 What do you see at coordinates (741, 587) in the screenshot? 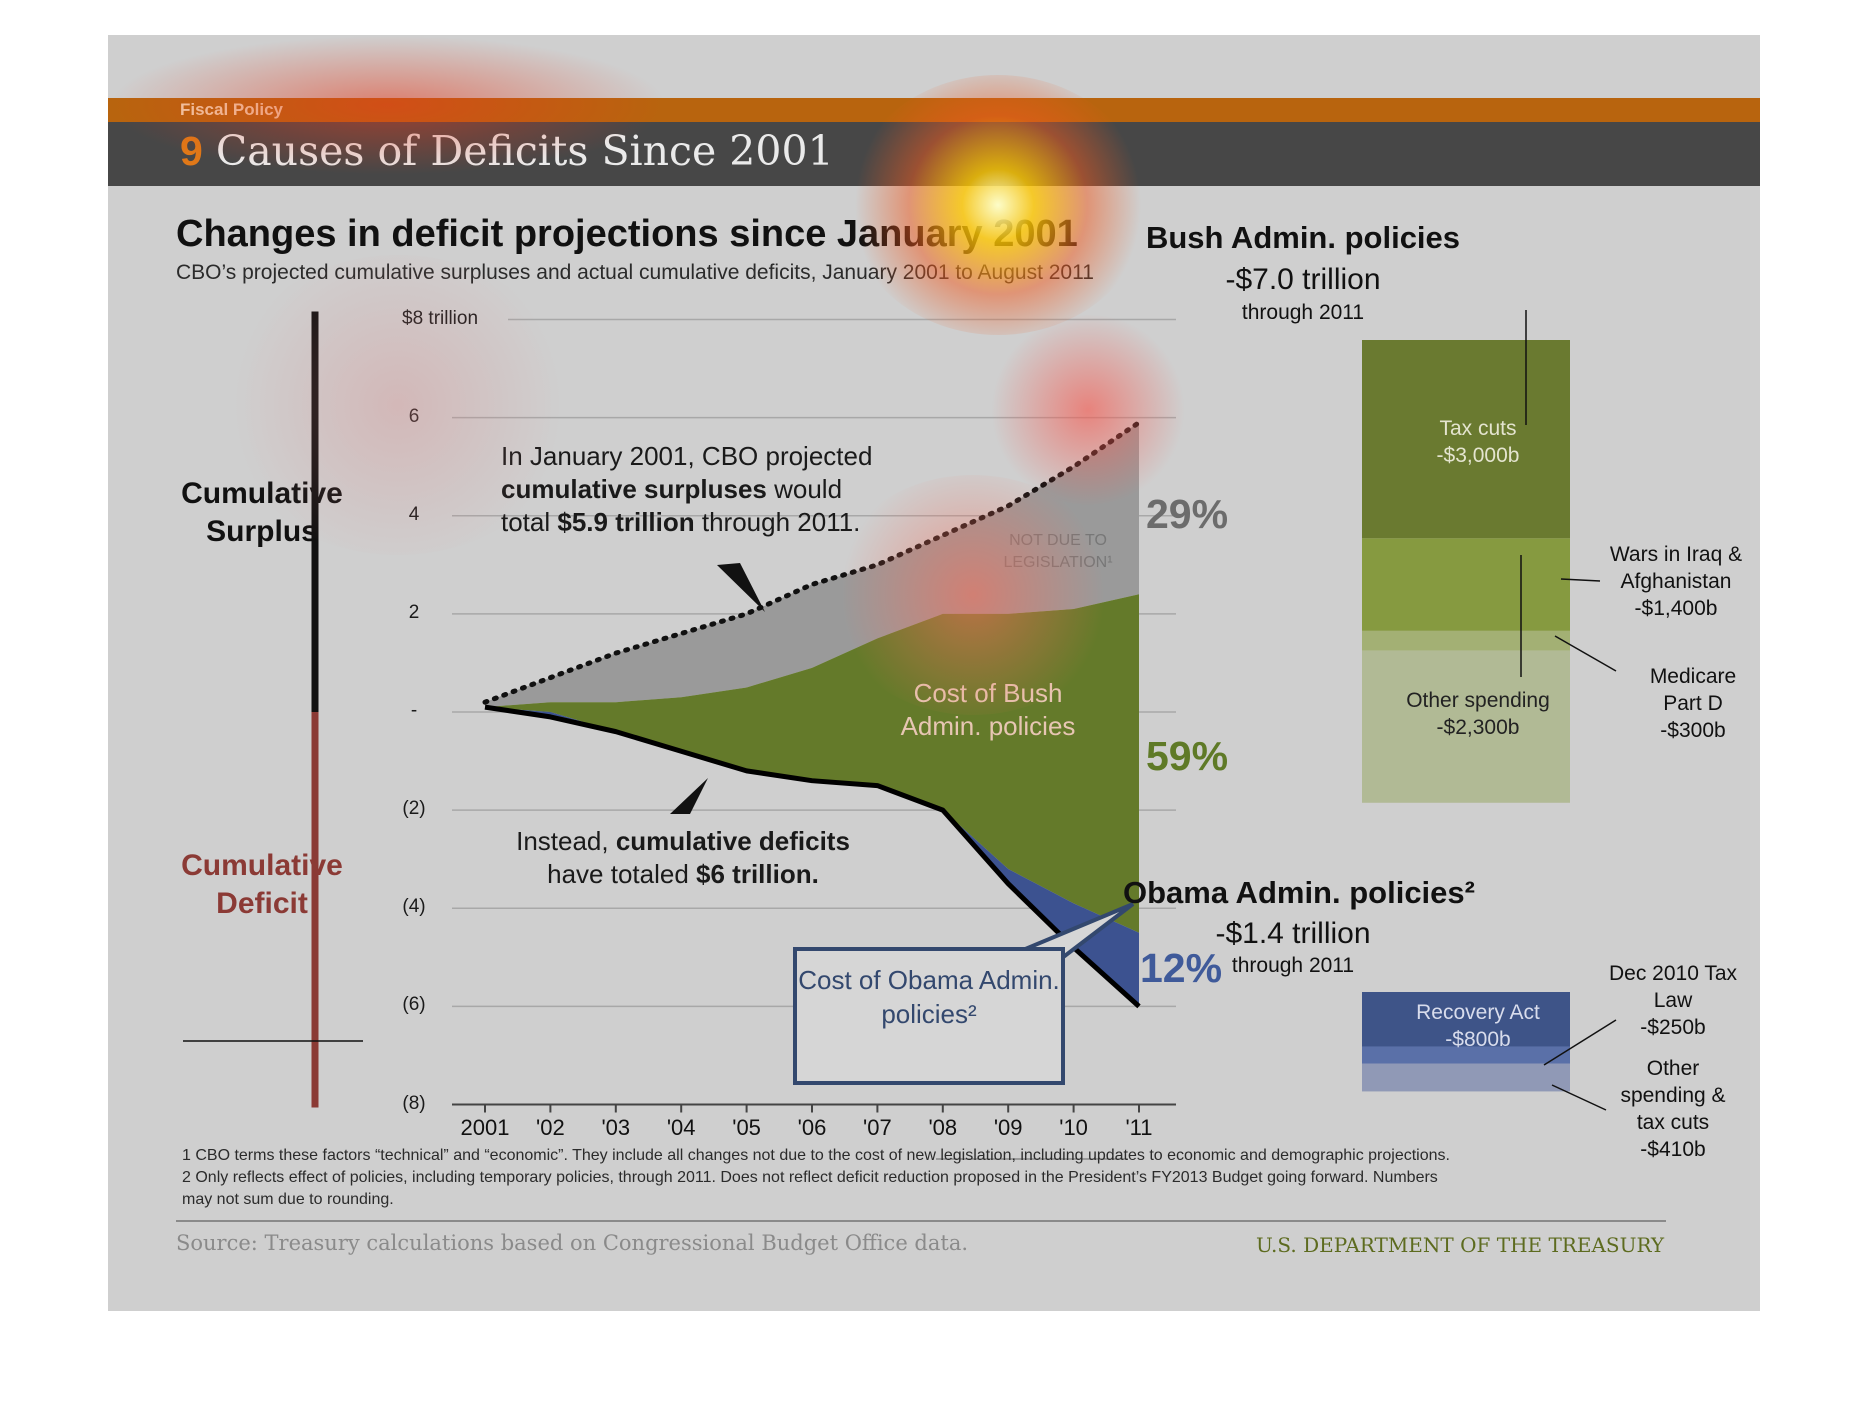
I see `surplus-annotation-pointer` at bounding box center [741, 587].